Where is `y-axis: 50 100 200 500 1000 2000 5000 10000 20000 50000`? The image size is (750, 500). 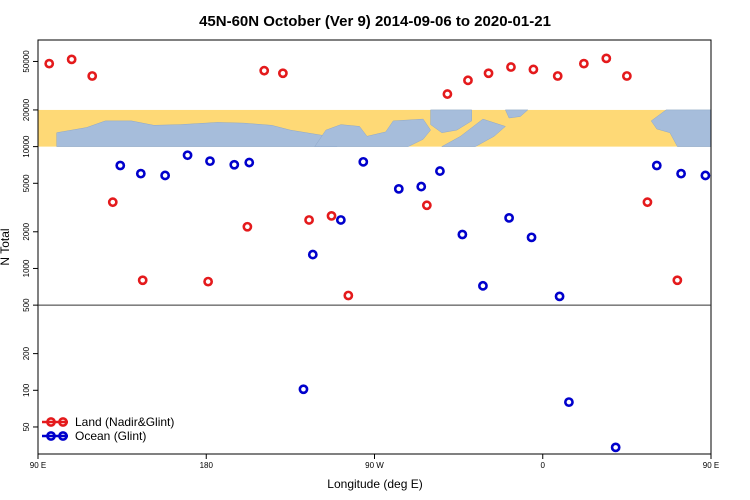
y-axis: 50 100 200 500 1000 2000 5000 10000 20000 50000 is located at coordinates (30, 240).